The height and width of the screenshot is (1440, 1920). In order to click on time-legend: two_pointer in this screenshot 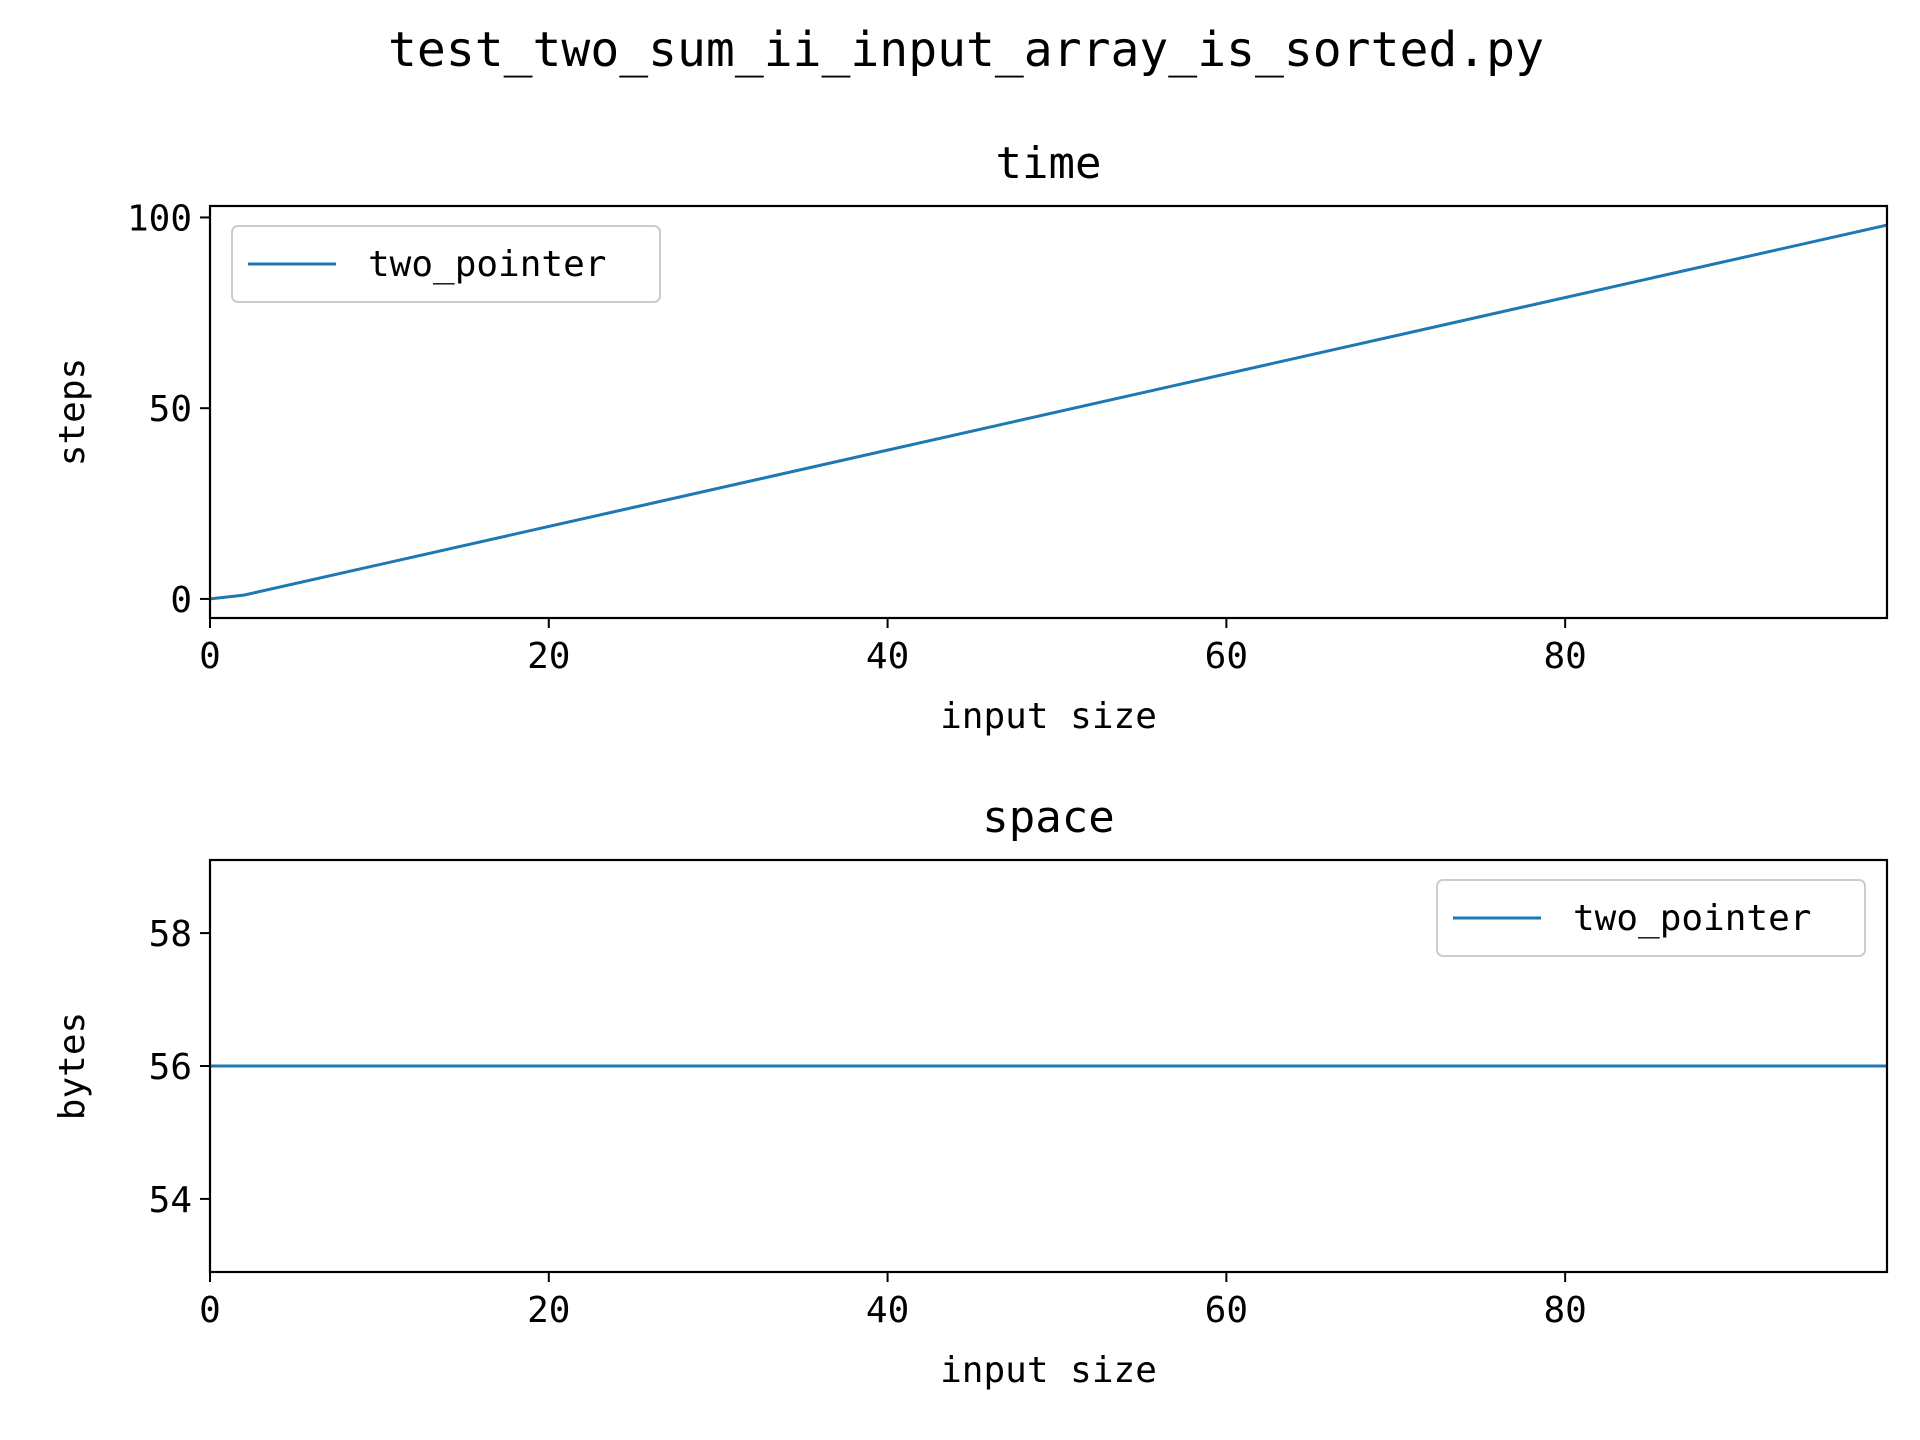, I will do `click(446, 264)`.